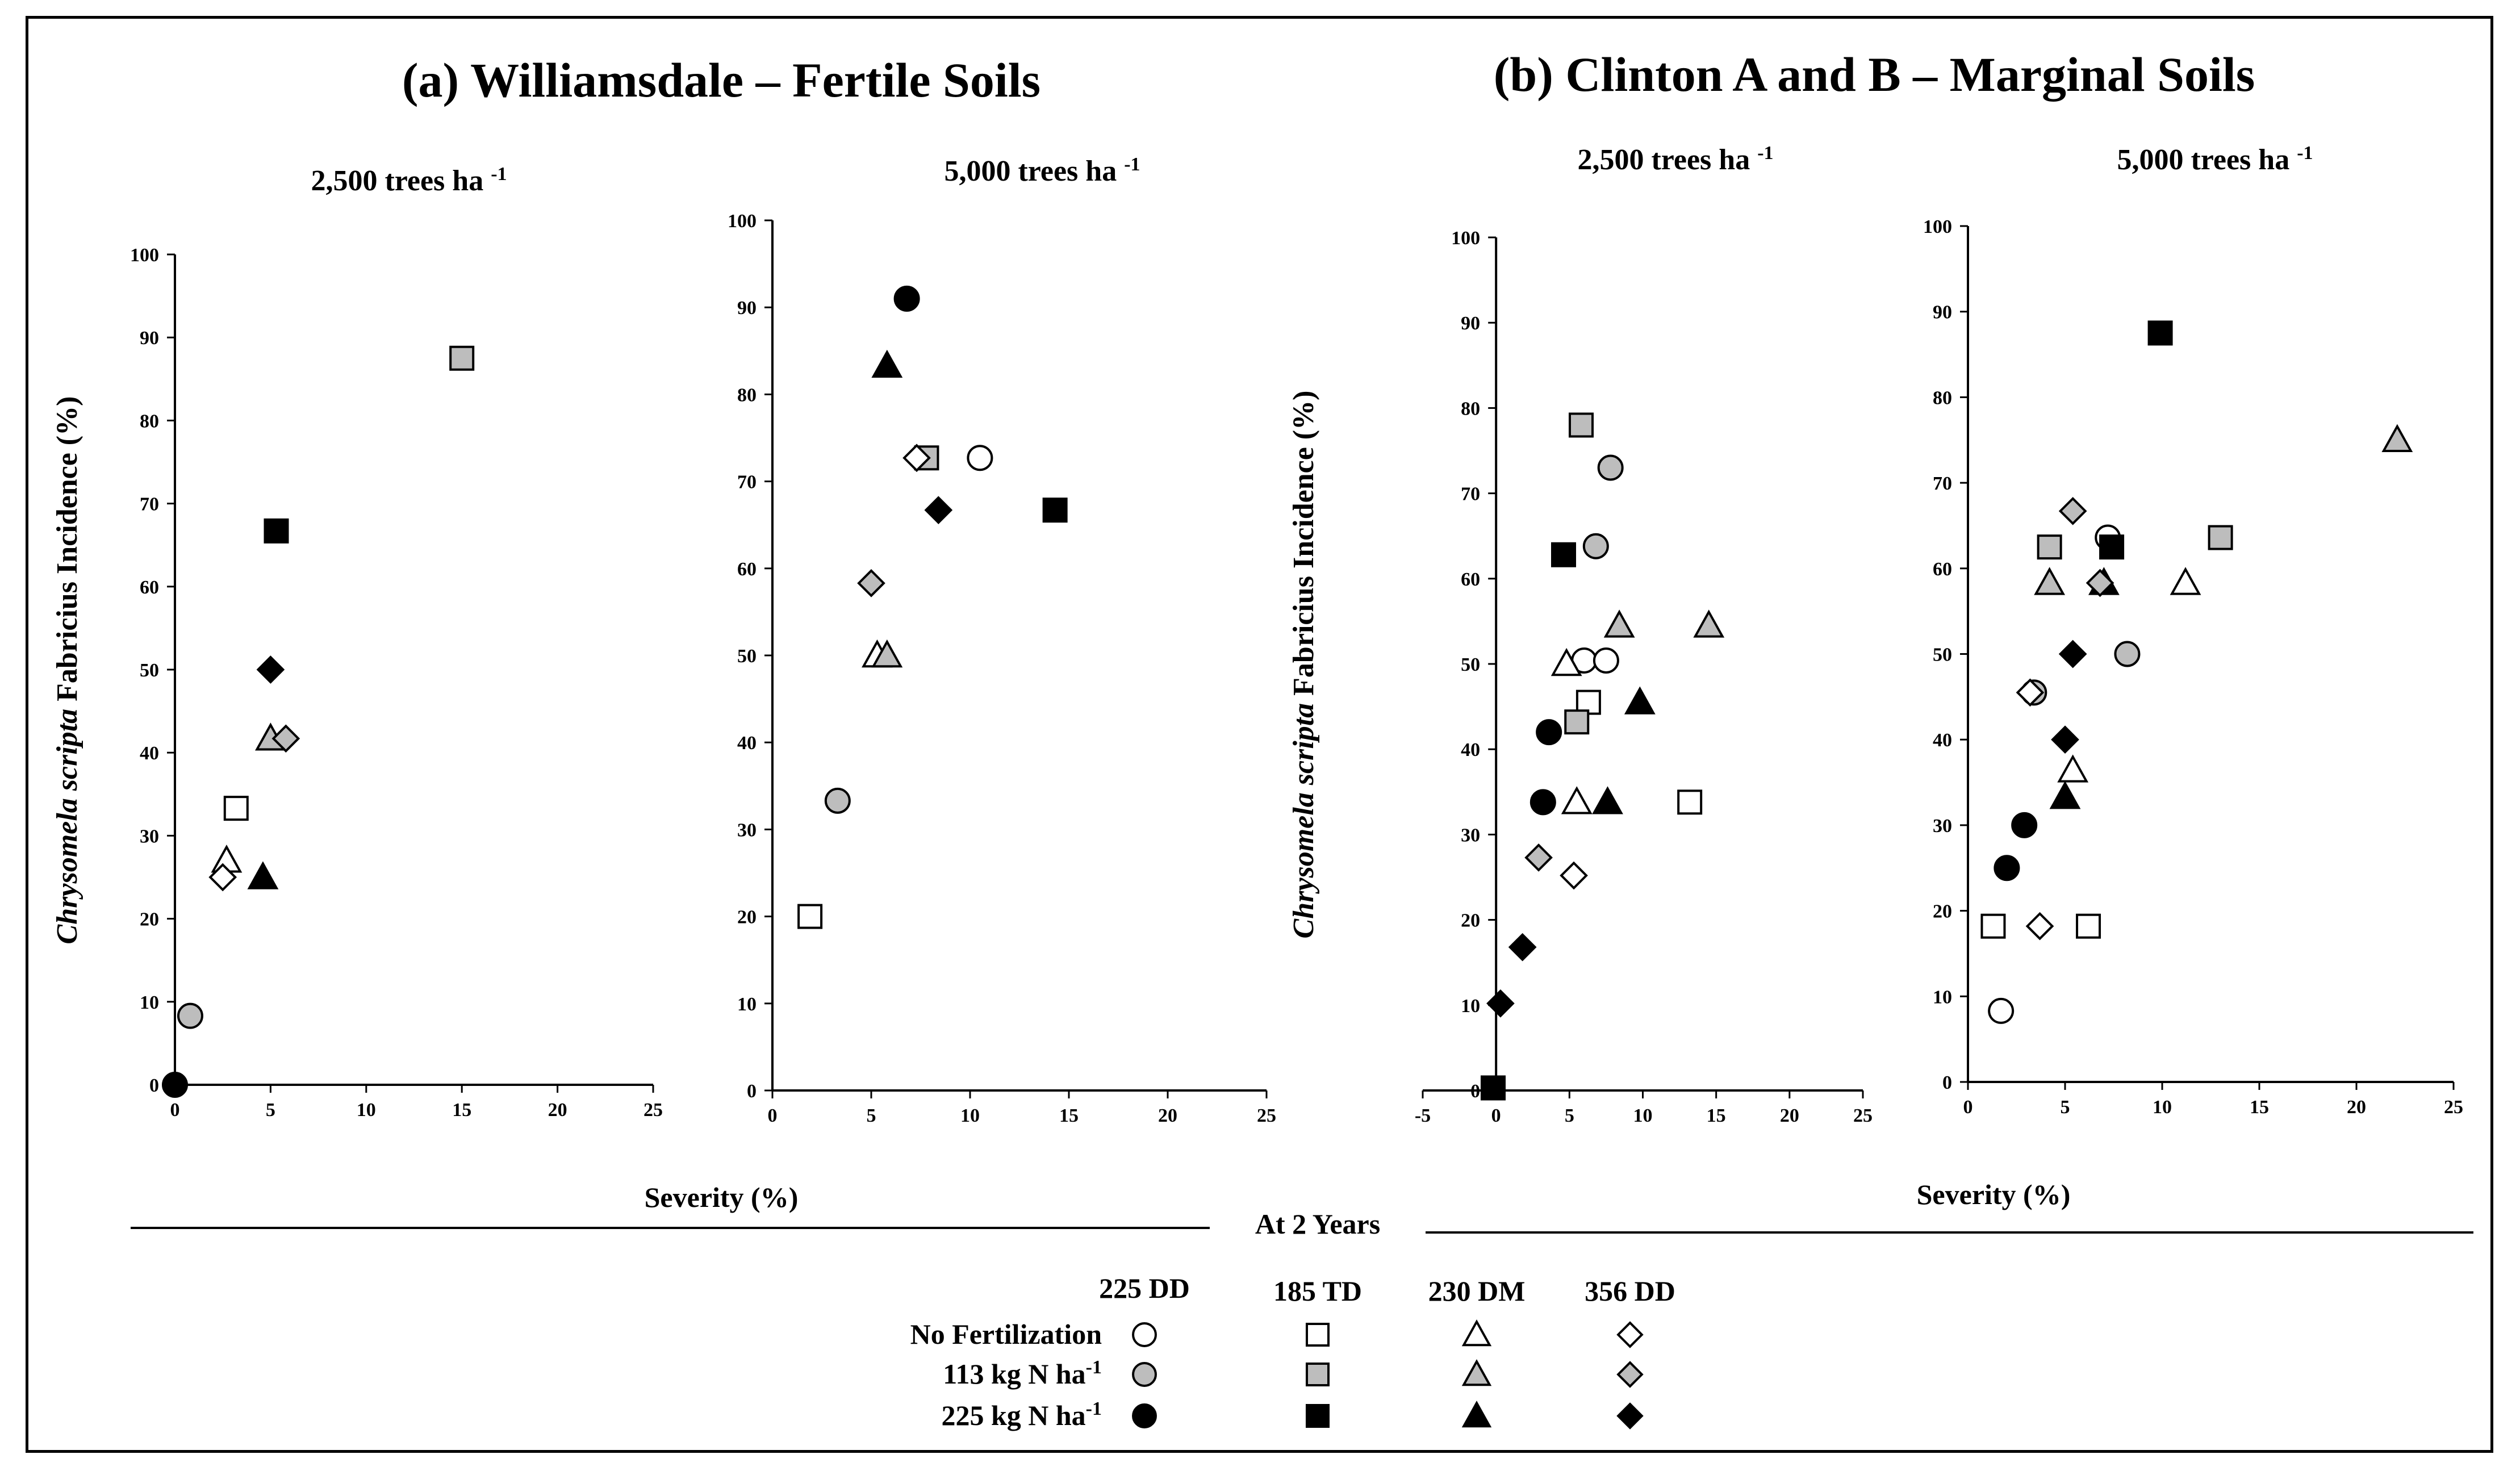 The width and height of the screenshot is (2520, 1471). Describe the element at coordinates (1937, 226) in the screenshot. I see `y-tick-label: 100` at that location.